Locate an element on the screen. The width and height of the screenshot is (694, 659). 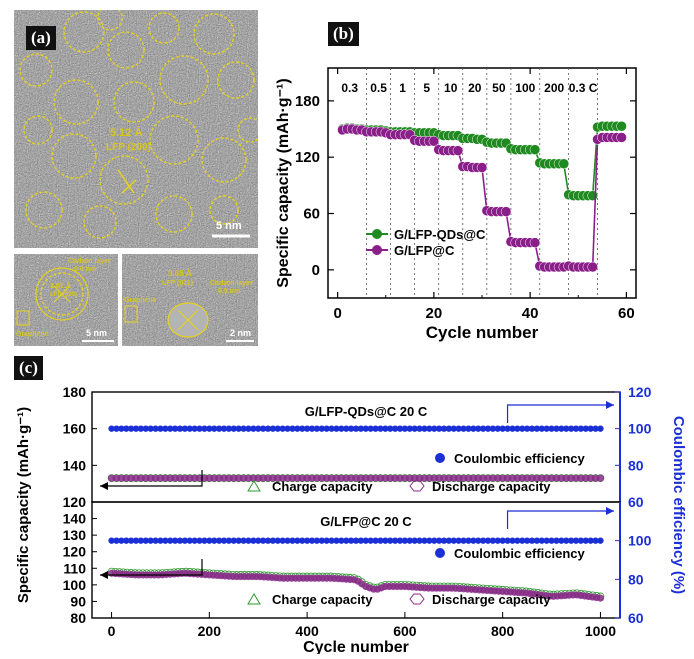
panel-label-b: (b) is located at coordinates (343, 34).